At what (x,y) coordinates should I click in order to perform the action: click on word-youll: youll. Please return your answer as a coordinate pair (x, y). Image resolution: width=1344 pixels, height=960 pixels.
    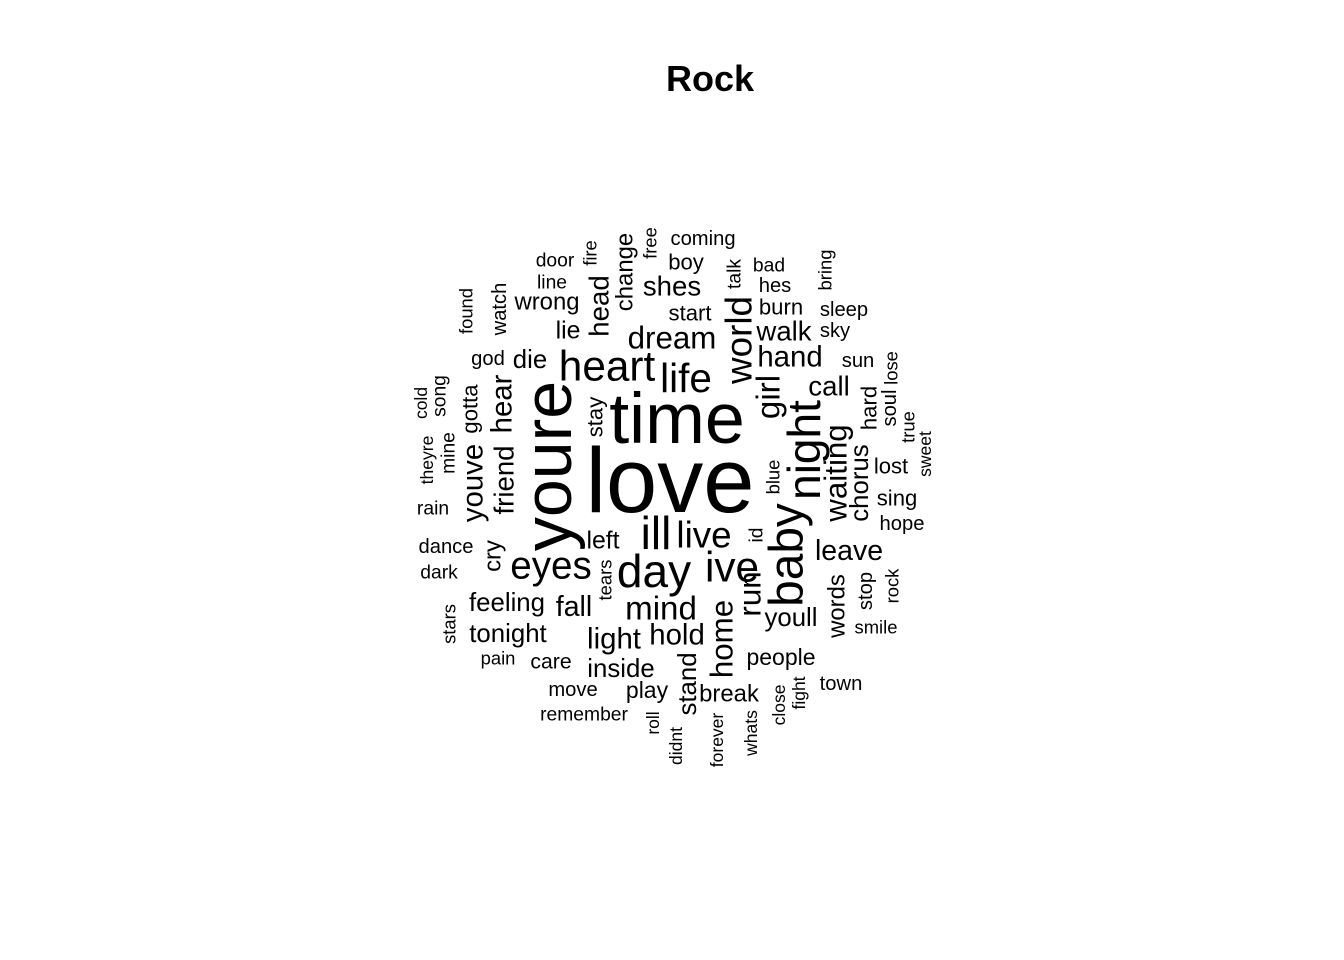
    Looking at the image, I should click on (790, 618).